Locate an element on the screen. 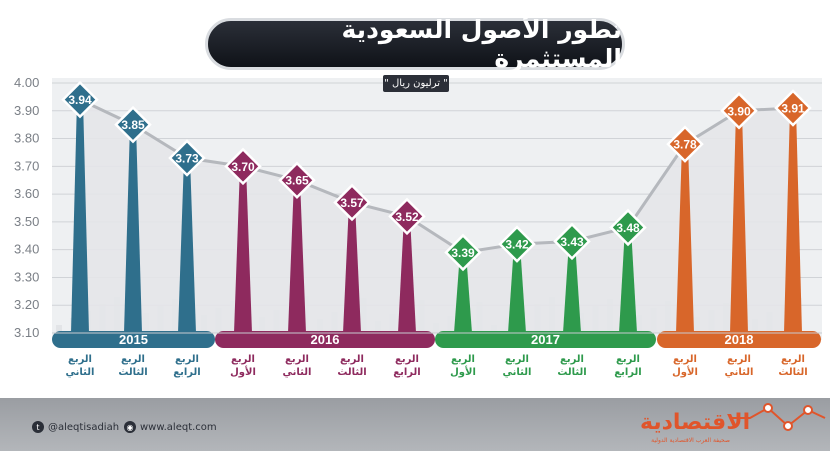 The width and height of the screenshot is (830, 451). twitter-handle-text: @aleqtisadiah is located at coordinates (84, 427).